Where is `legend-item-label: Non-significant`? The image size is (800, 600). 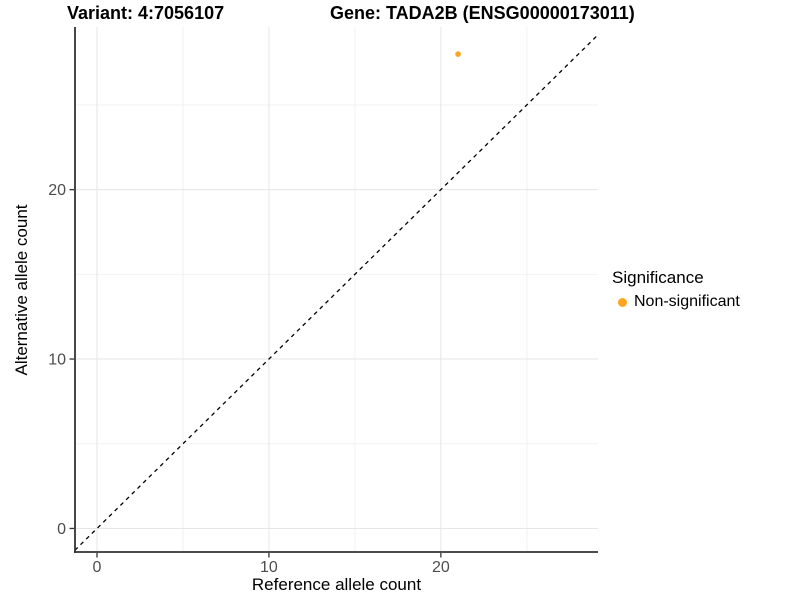 legend-item-label: Non-significant is located at coordinates (687, 301).